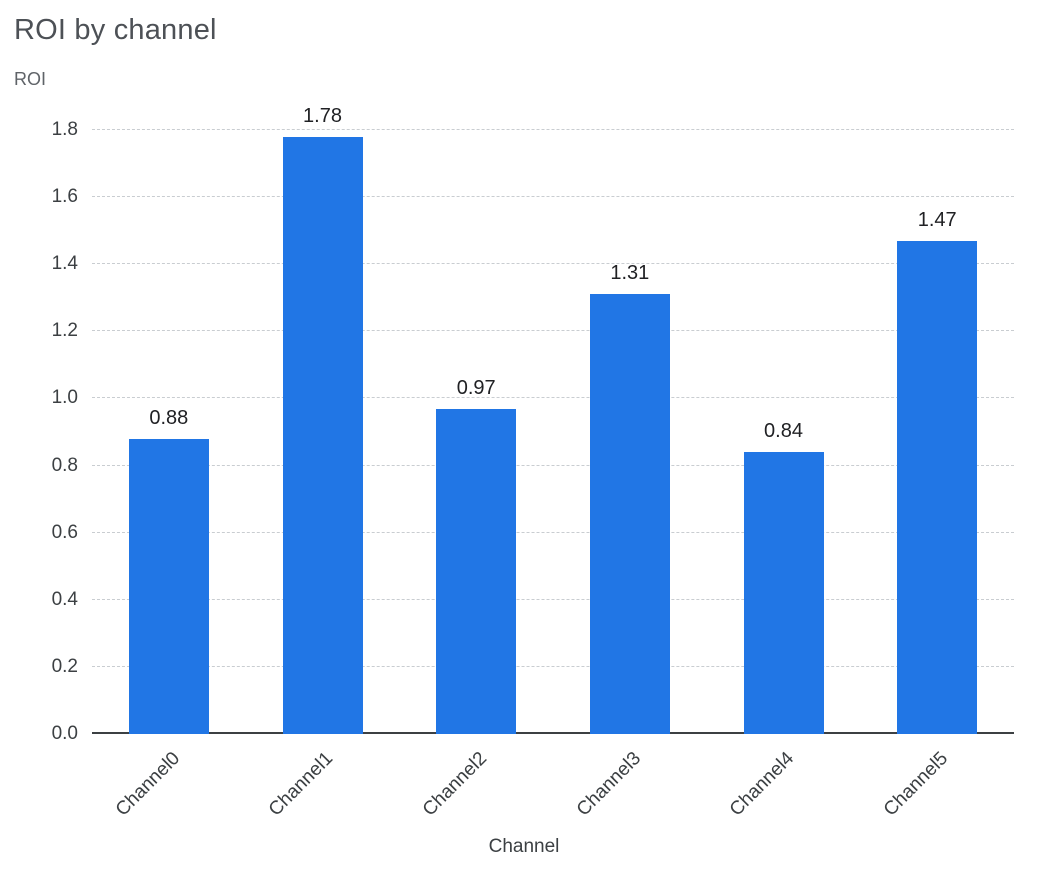 This screenshot has height=886, width=1048. I want to click on y-tick-label: 1.6, so click(64, 197).